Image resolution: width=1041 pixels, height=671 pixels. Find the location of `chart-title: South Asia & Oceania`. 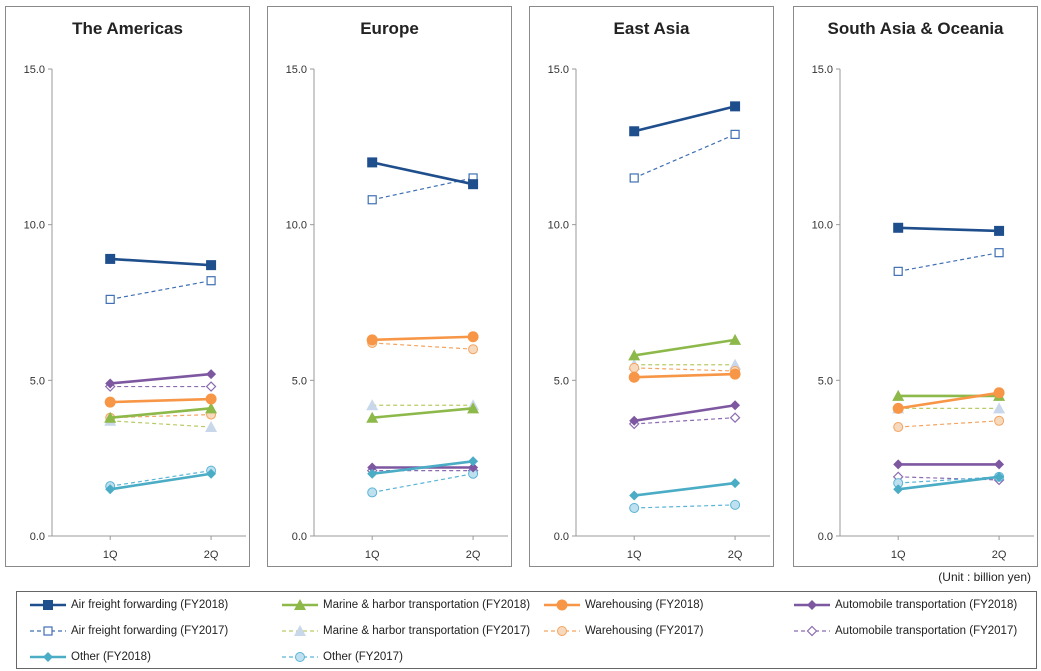

chart-title: South Asia & Oceania is located at coordinates (915, 28).